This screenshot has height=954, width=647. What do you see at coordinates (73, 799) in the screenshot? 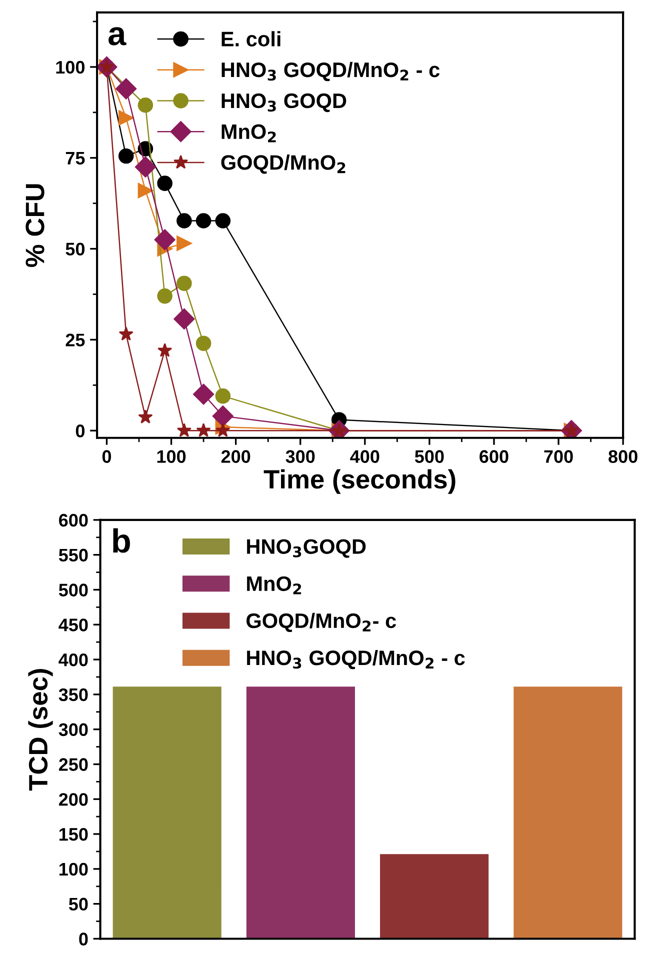
I see `y-tick-label: 200` at bounding box center [73, 799].